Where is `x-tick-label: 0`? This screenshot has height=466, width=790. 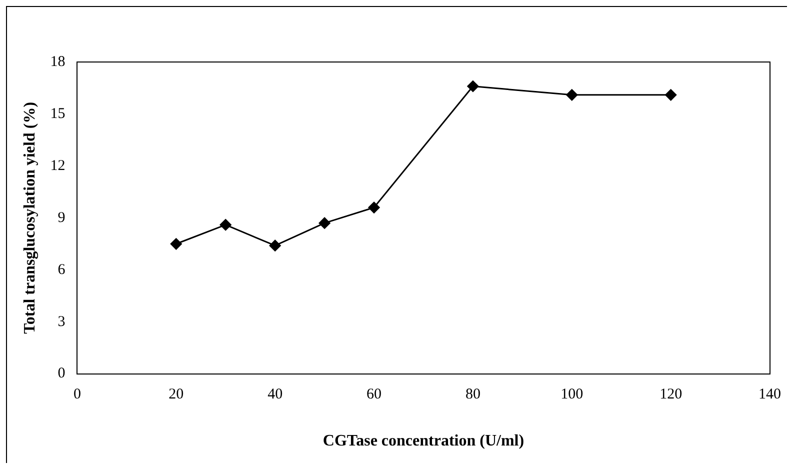
x-tick-label: 0 is located at coordinates (77, 394).